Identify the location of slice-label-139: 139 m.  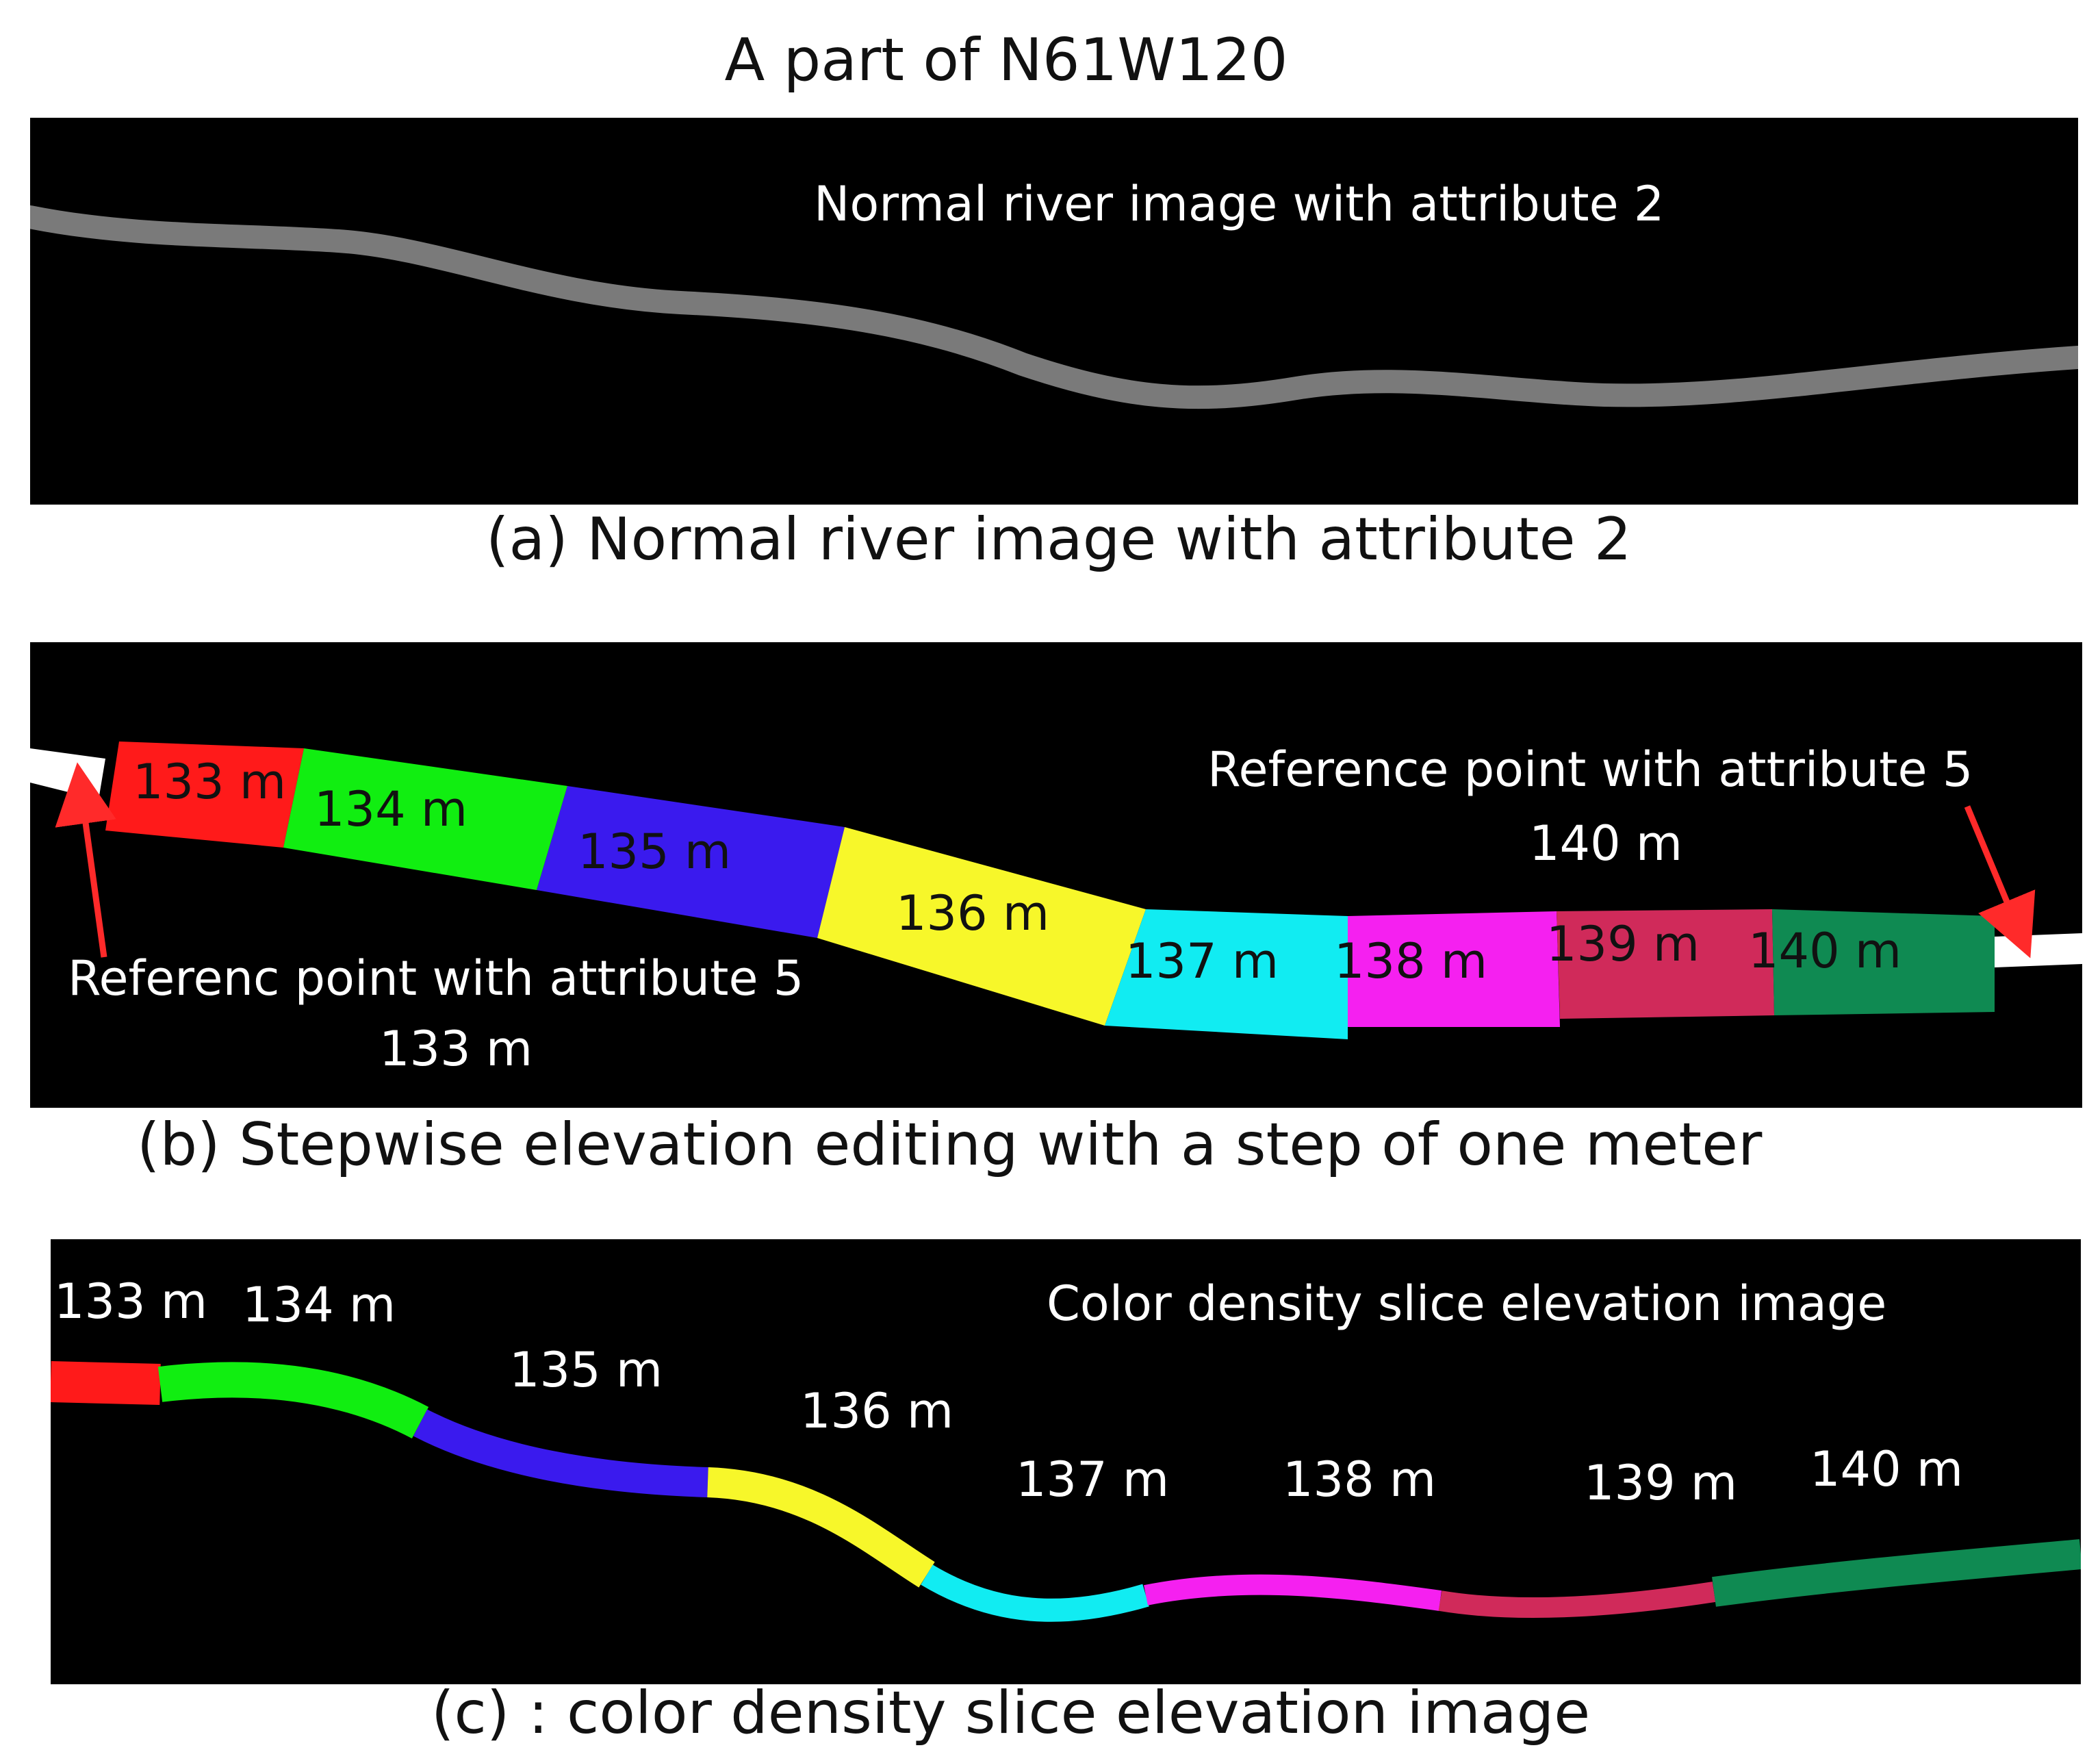
(1661, 1483).